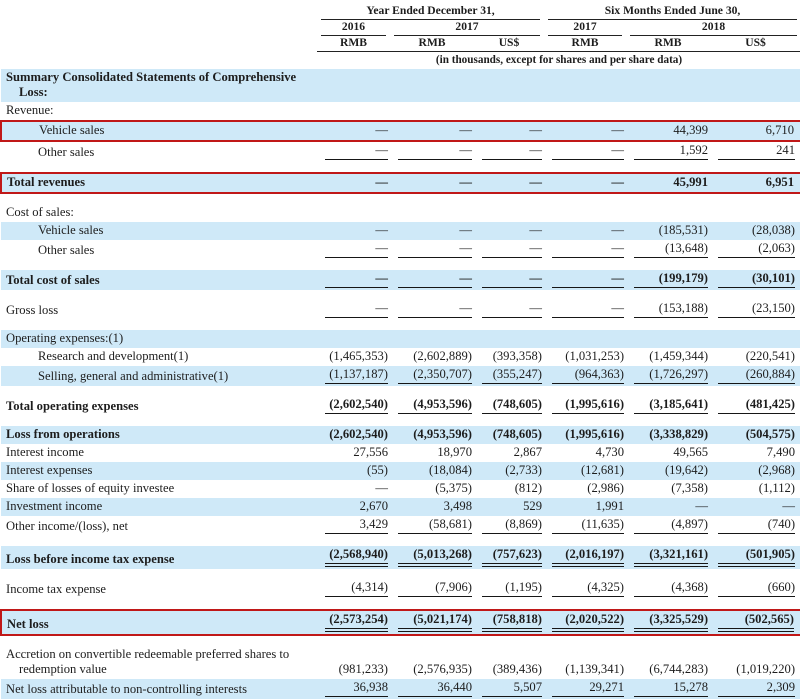 Image resolution: width=800 pixels, height=699 pixels. I want to click on table-row: Operating expenses:(1), so click(400, 339).